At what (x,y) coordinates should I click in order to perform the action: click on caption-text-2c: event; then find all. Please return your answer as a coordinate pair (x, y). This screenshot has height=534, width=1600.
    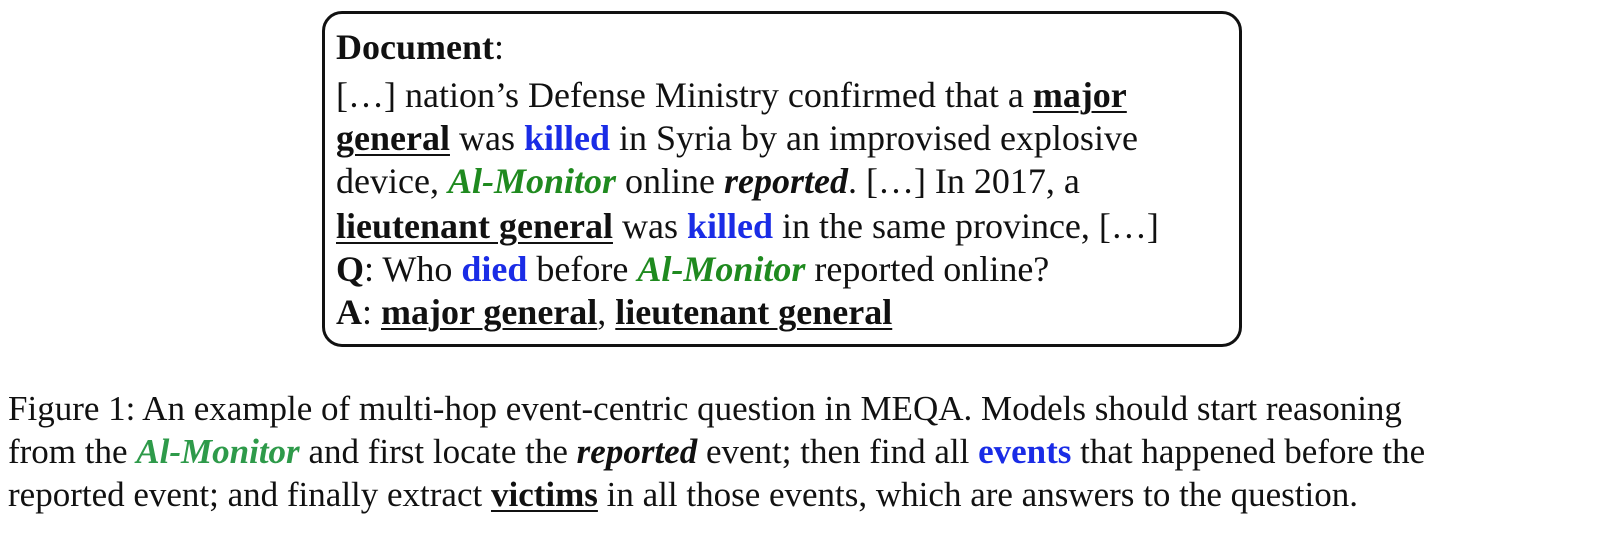
    Looking at the image, I should click on (838, 451).